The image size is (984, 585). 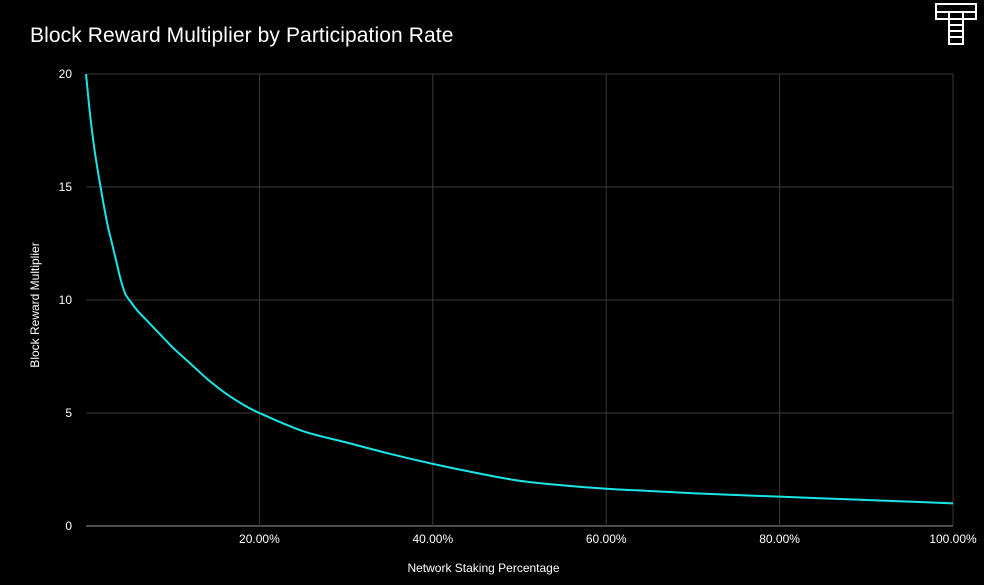 I want to click on x-tick-label: 40.00%, so click(x=432, y=539).